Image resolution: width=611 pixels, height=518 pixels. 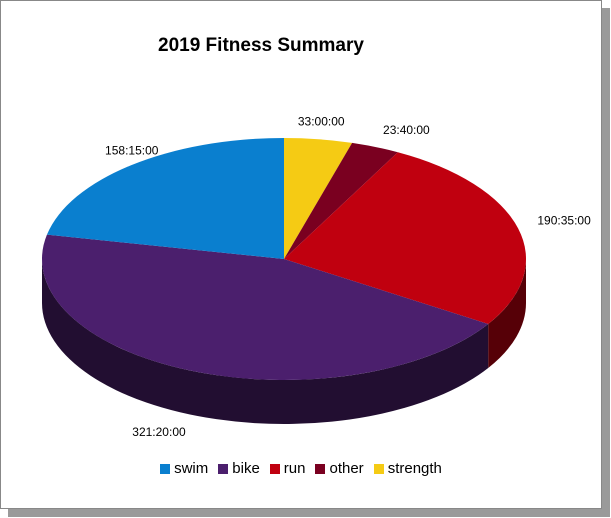 I want to click on legend-label-run: run, so click(x=294, y=468).